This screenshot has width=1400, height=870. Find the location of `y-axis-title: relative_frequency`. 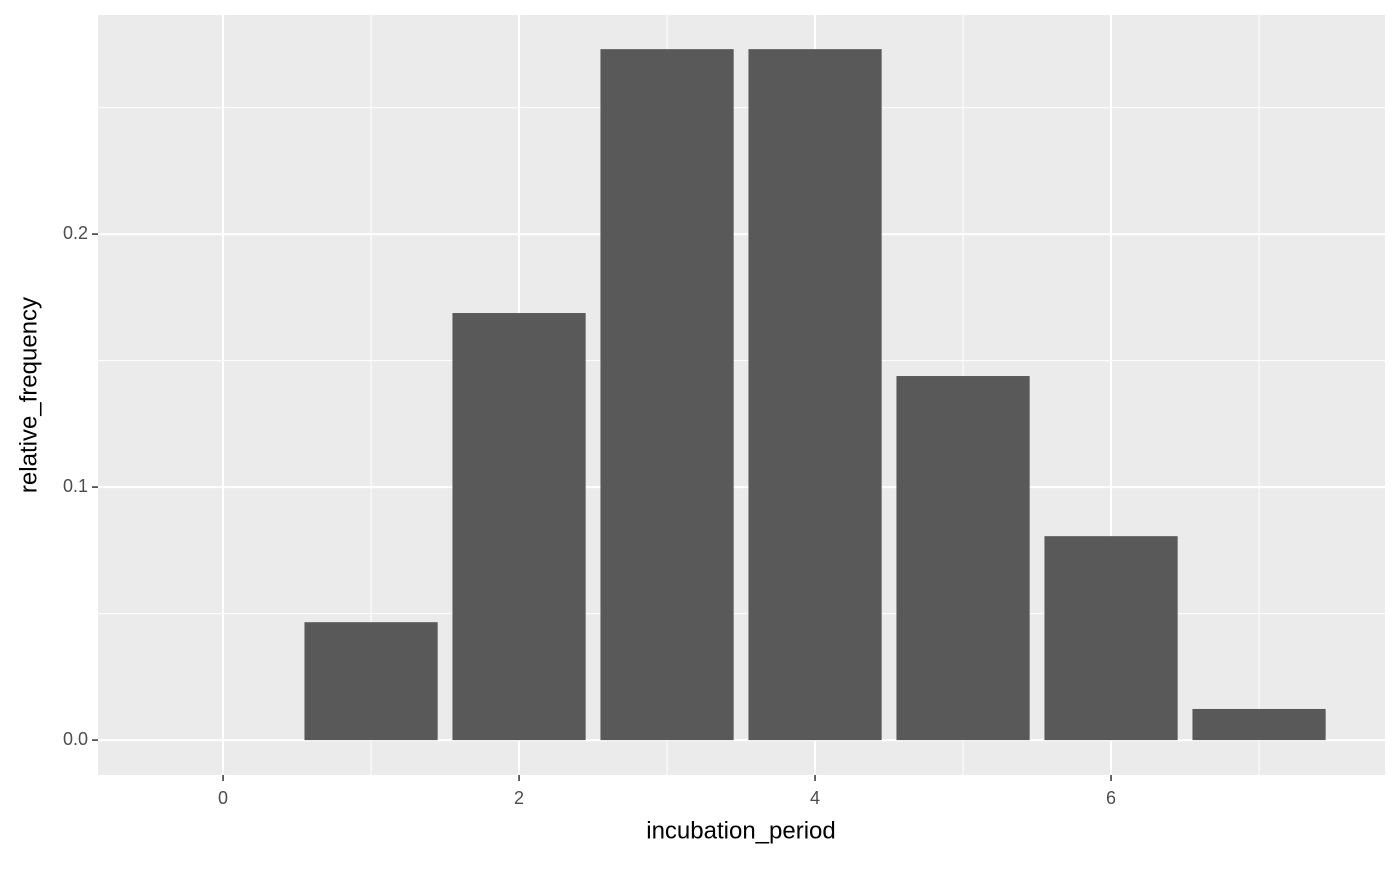

y-axis-title: relative_frequency is located at coordinates (28, 395).